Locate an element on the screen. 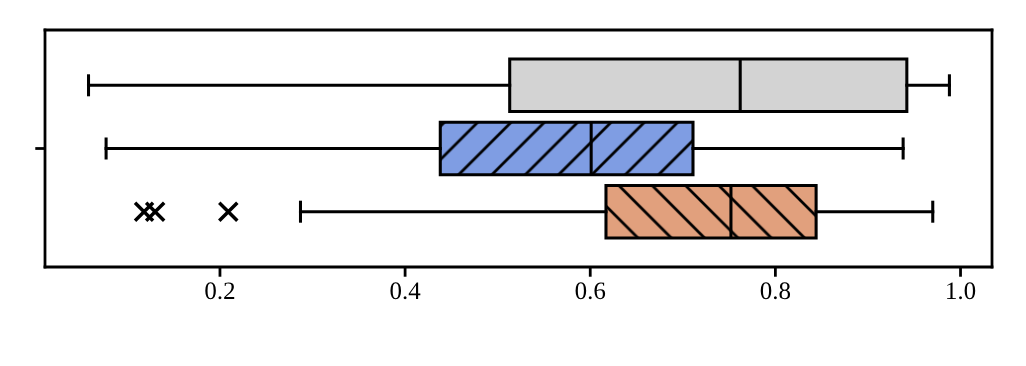 Image resolution: width=1026 pixels, height=366 pixels. x-tick-label: 0.2 is located at coordinates (220, 291).